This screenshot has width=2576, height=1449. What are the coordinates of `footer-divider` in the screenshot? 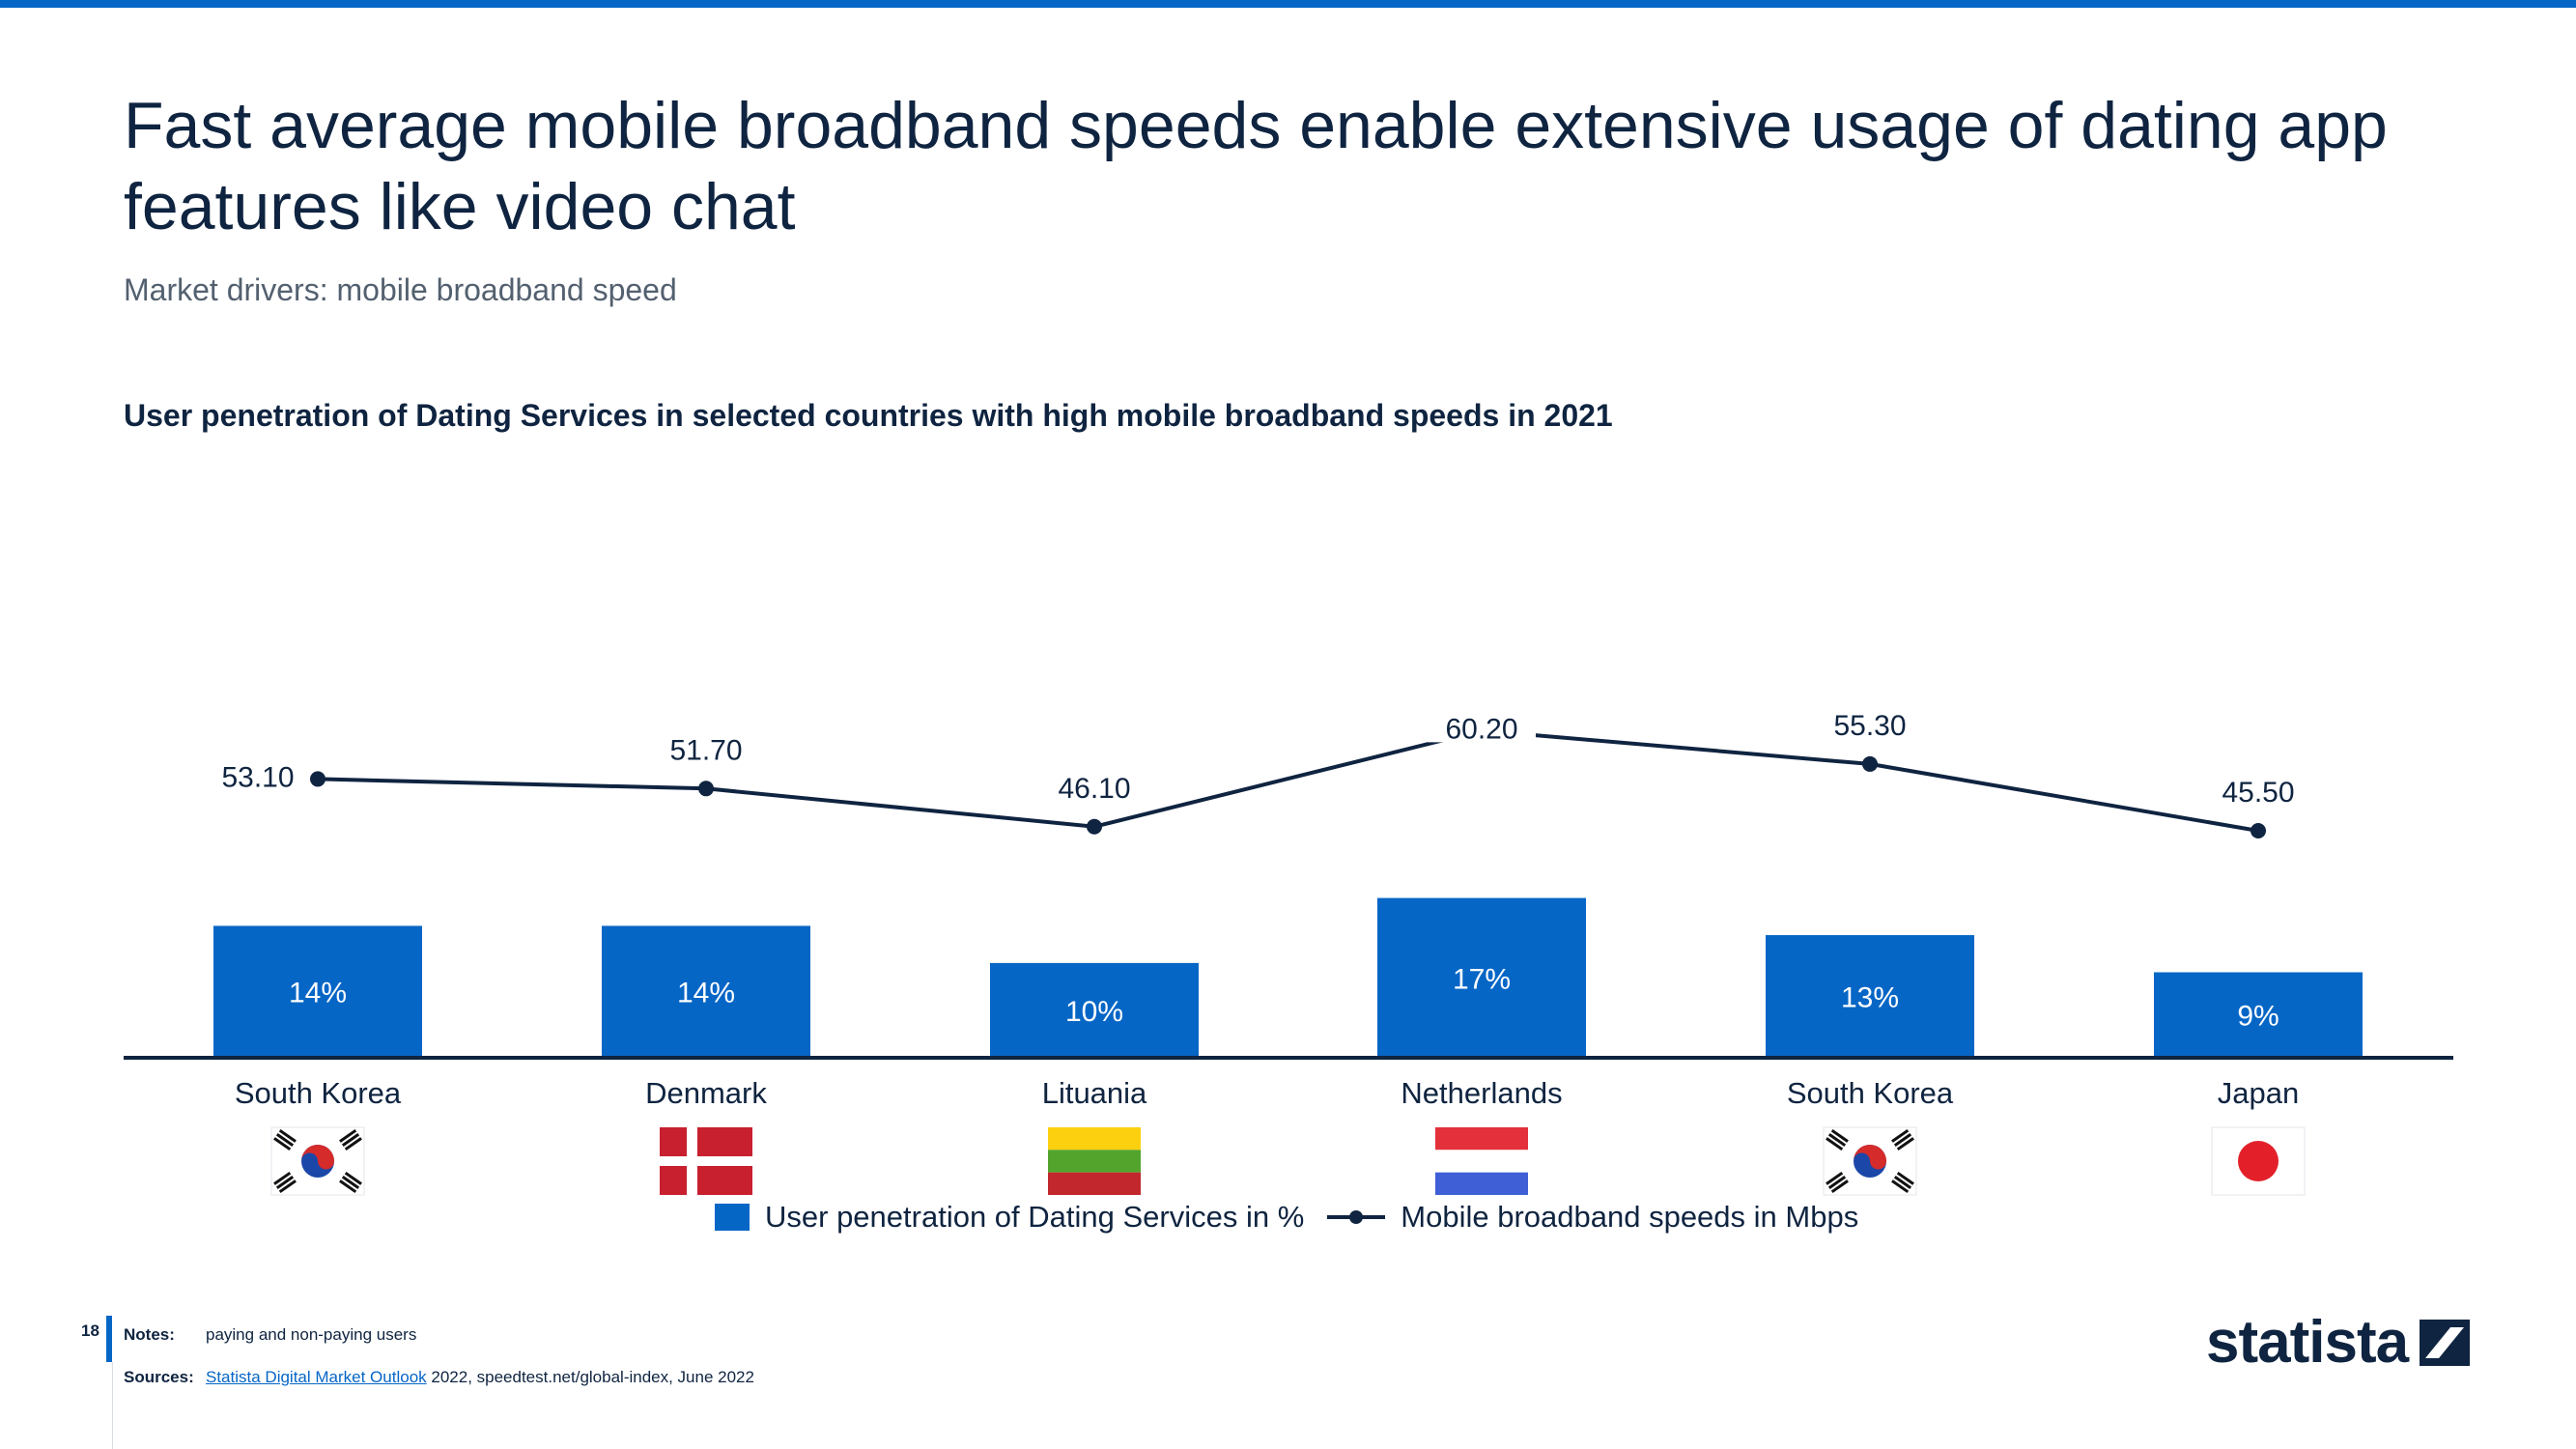 It's located at (112, 1405).